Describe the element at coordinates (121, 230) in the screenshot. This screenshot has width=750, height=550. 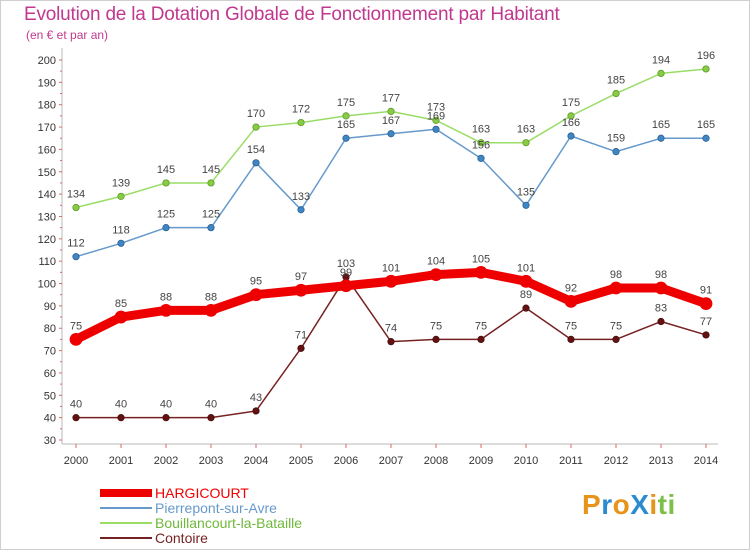
I see `data-label-pierrepont-sur-avre: 118` at that location.